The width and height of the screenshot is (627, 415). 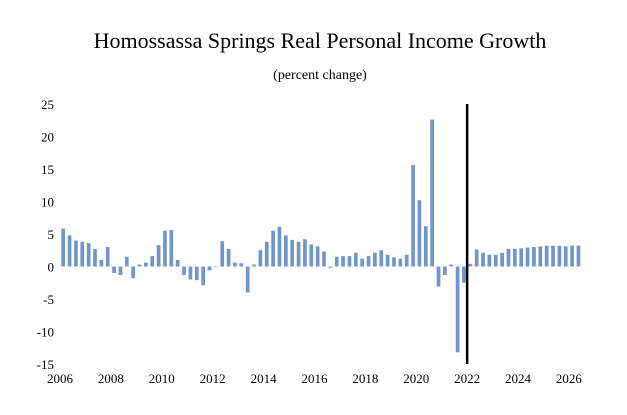 I want to click on x-tick-label: 2012, so click(x=213, y=378).